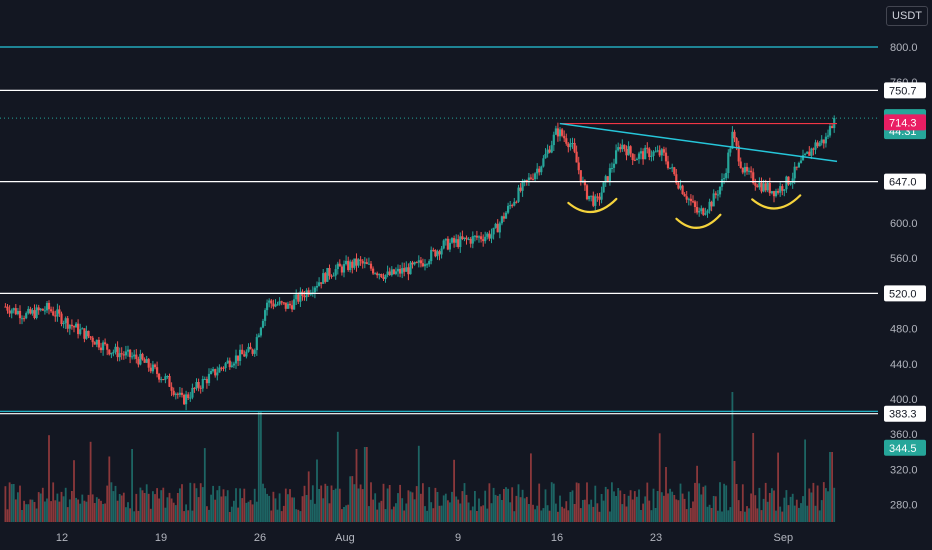  Describe the element at coordinates (784, 538) in the screenshot. I see `time-tick-label: Sep` at that location.